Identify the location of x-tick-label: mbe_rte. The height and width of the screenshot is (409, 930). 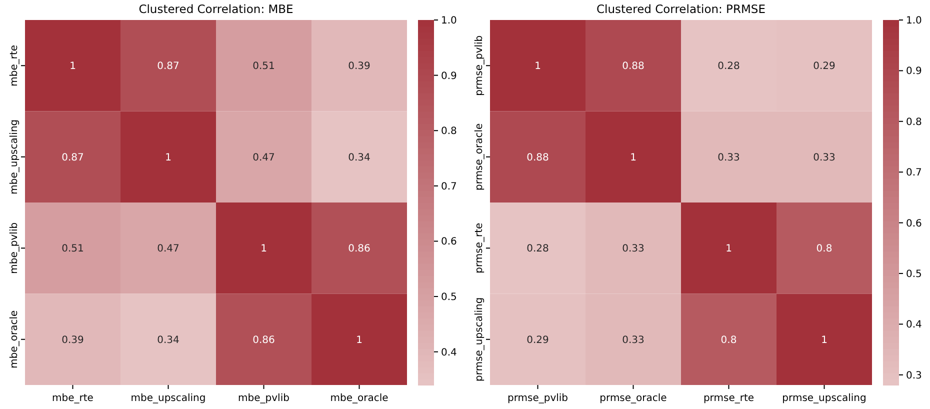
(73, 398).